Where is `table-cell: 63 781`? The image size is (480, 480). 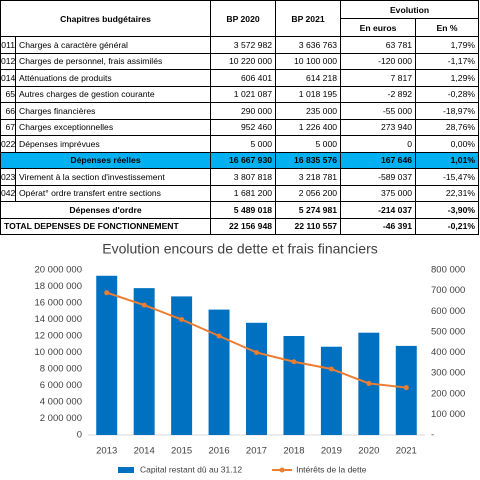 table-cell: 63 781 is located at coordinates (378, 45).